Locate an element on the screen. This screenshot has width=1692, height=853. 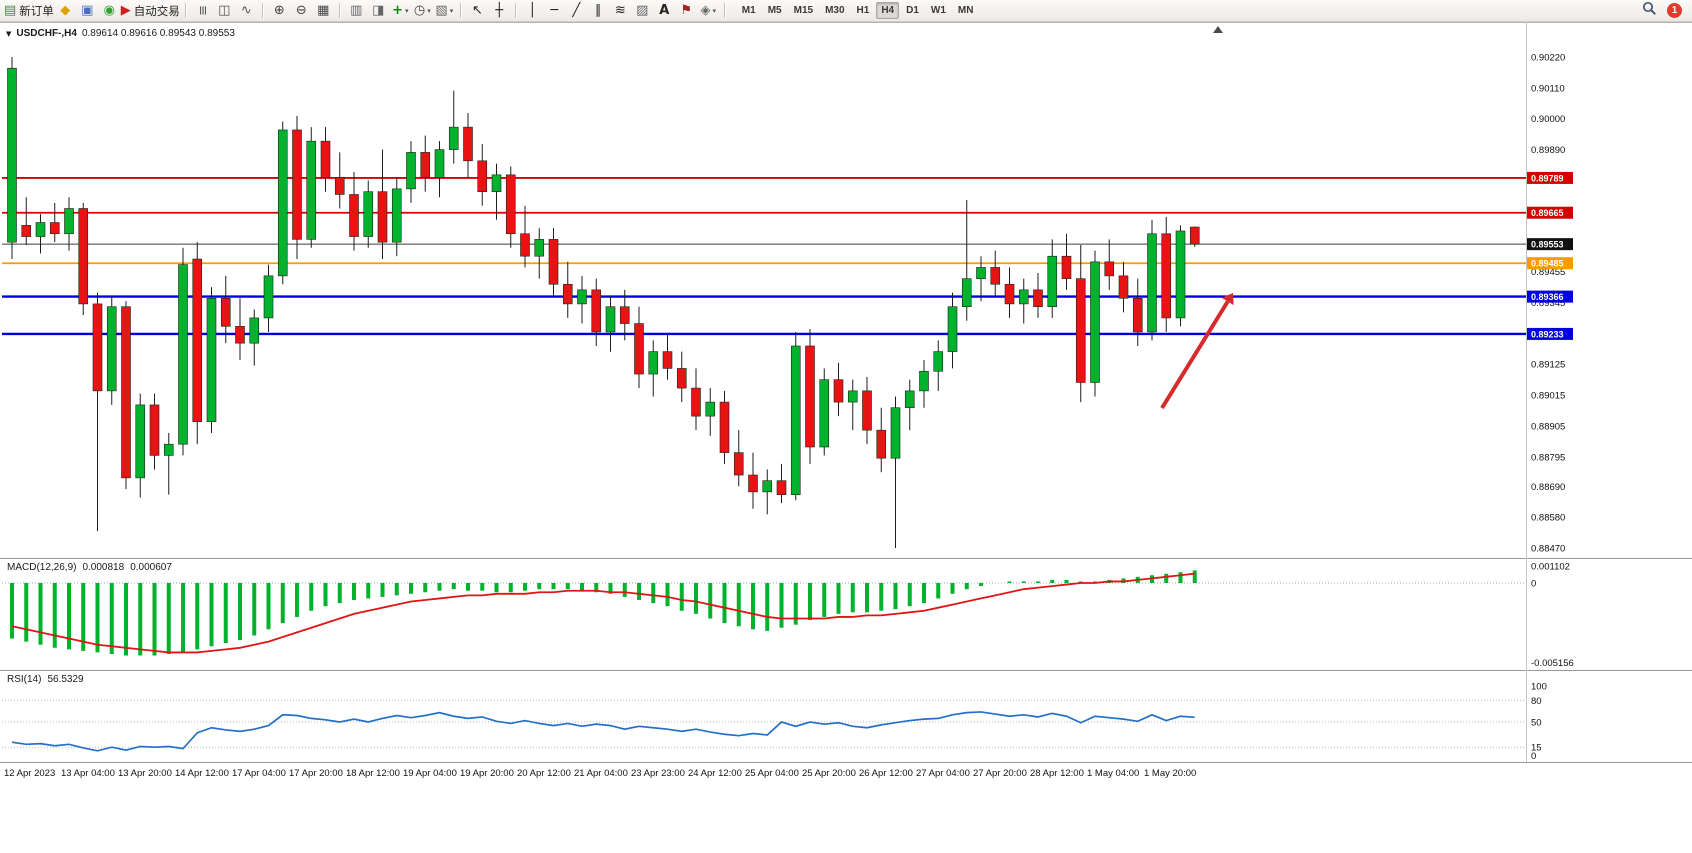
rsi-axis: 100 80 50 150 is located at coordinates (1539, 722).